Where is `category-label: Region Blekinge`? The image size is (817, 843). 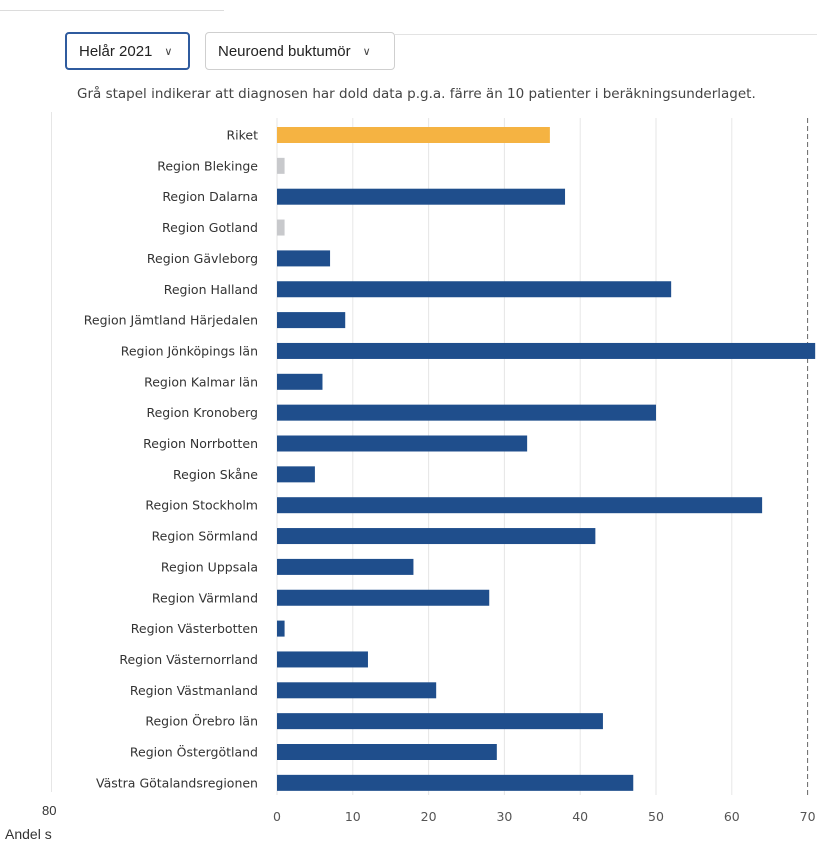 category-label: Region Blekinge is located at coordinates (207, 165).